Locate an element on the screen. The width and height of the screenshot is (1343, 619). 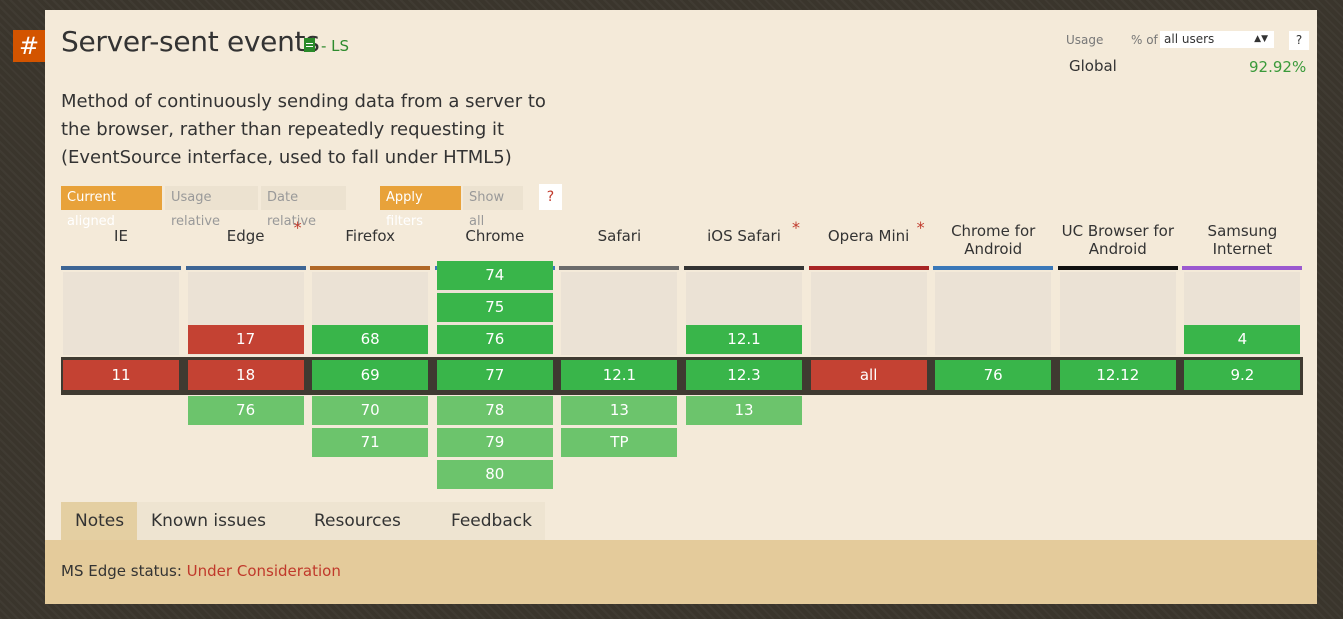
global-usage-value: 92.92% is located at coordinates (1278, 67).